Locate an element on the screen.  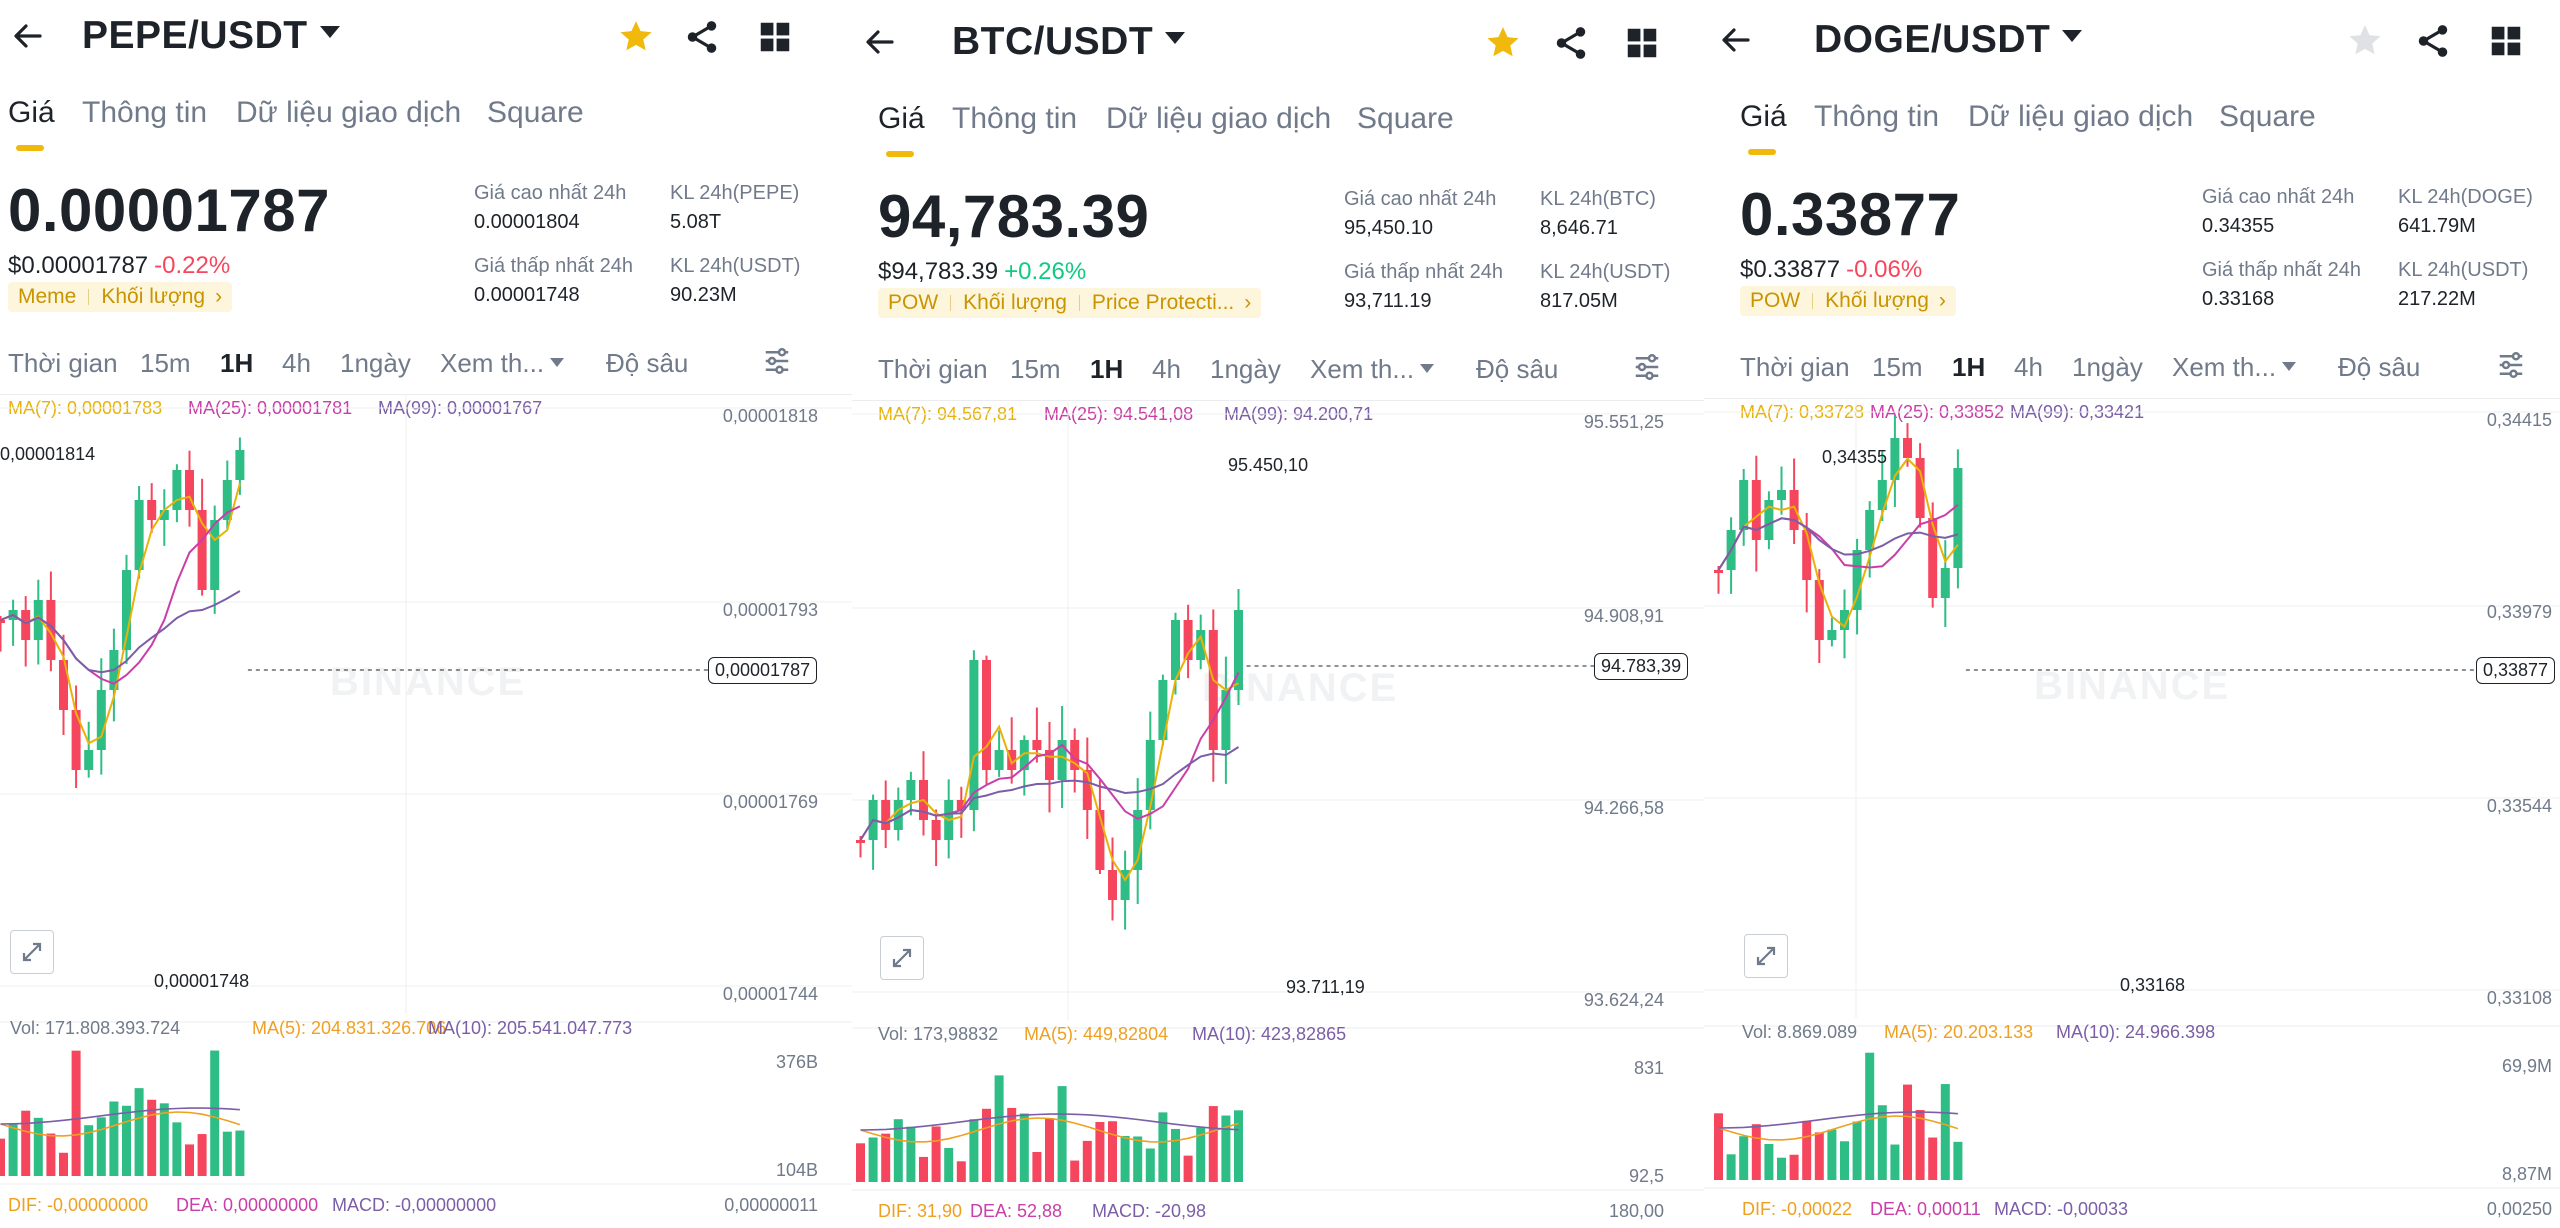
price-axis-label: 93.624,24 is located at coordinates (1623, 1000).